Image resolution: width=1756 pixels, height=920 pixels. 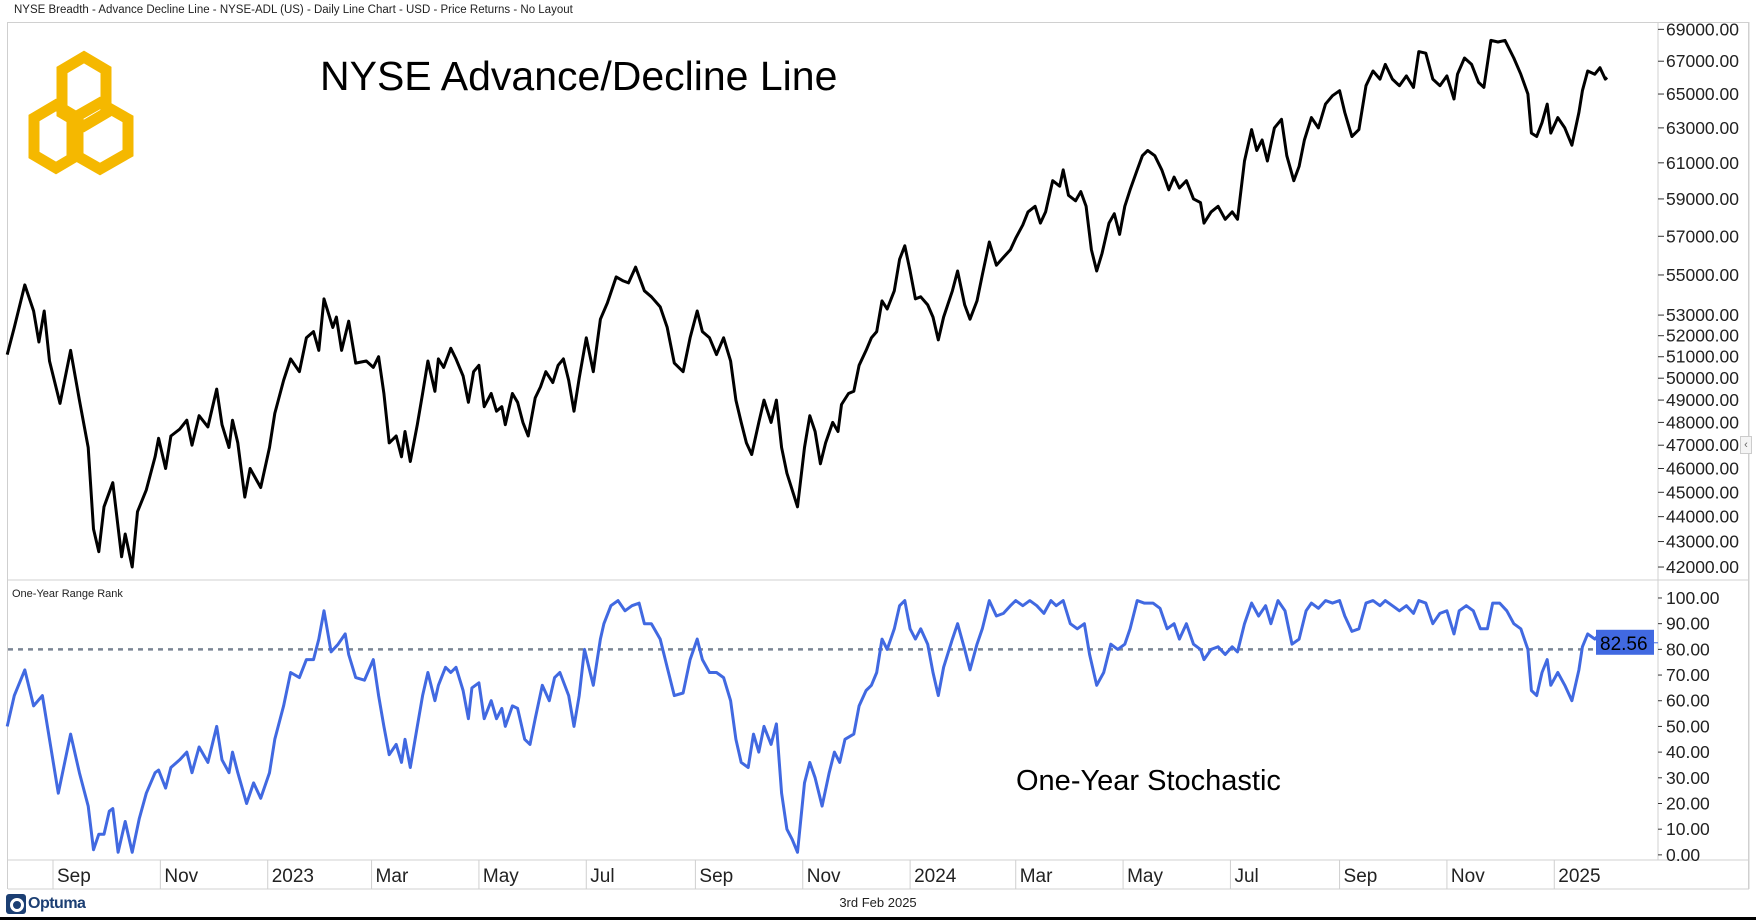 What do you see at coordinates (16, 904) in the screenshot?
I see `optuma-logo-icon` at bounding box center [16, 904].